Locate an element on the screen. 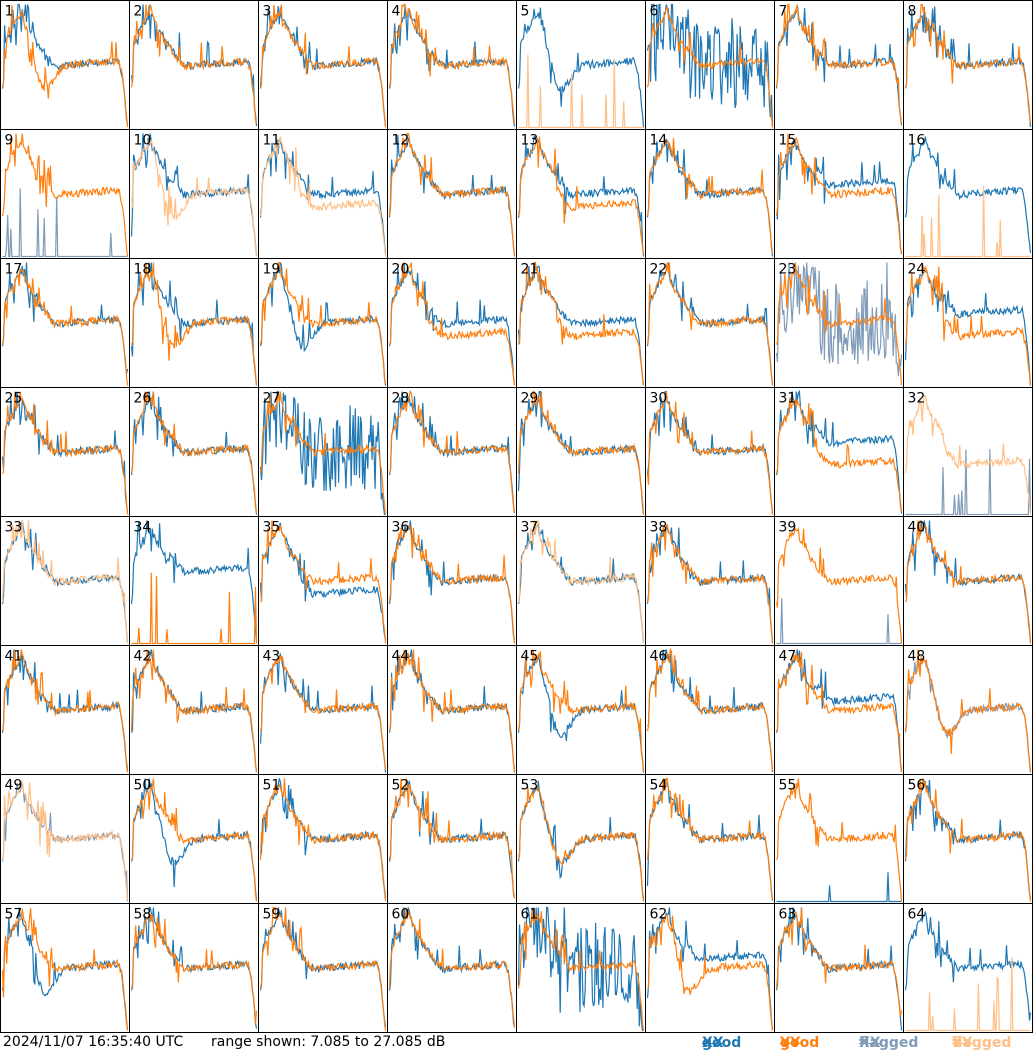  panel-54: 54 is located at coordinates (710, 839).